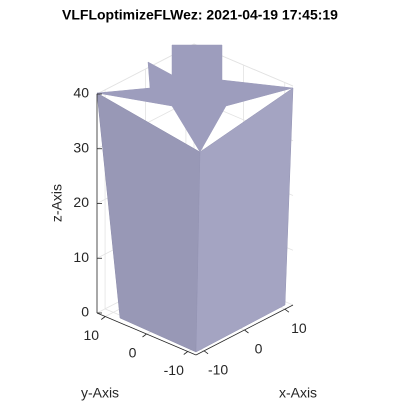 Image resolution: width=401 pixels, height=410 pixels. Describe the element at coordinates (81, 93) in the screenshot. I see `z-tick-label: 40` at that location.